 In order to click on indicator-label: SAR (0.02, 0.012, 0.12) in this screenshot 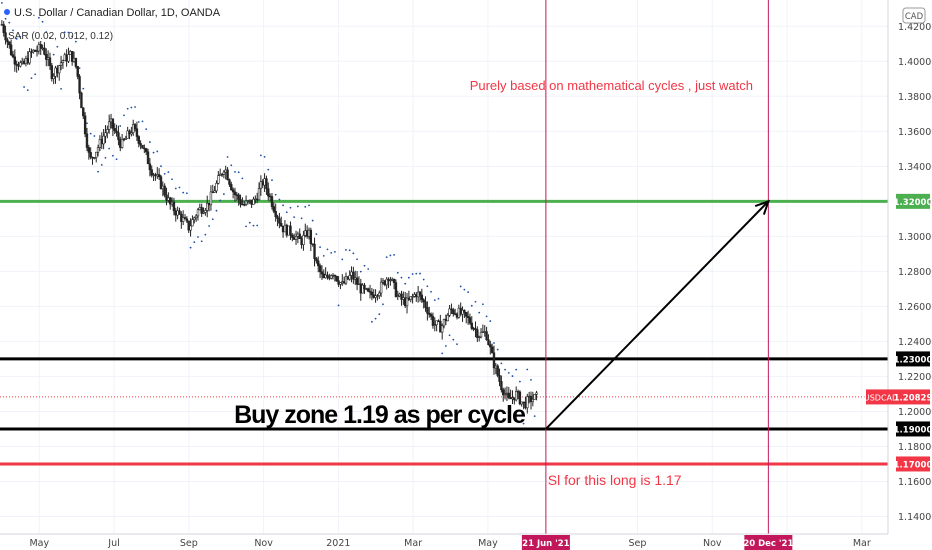, I will do `click(60, 36)`.